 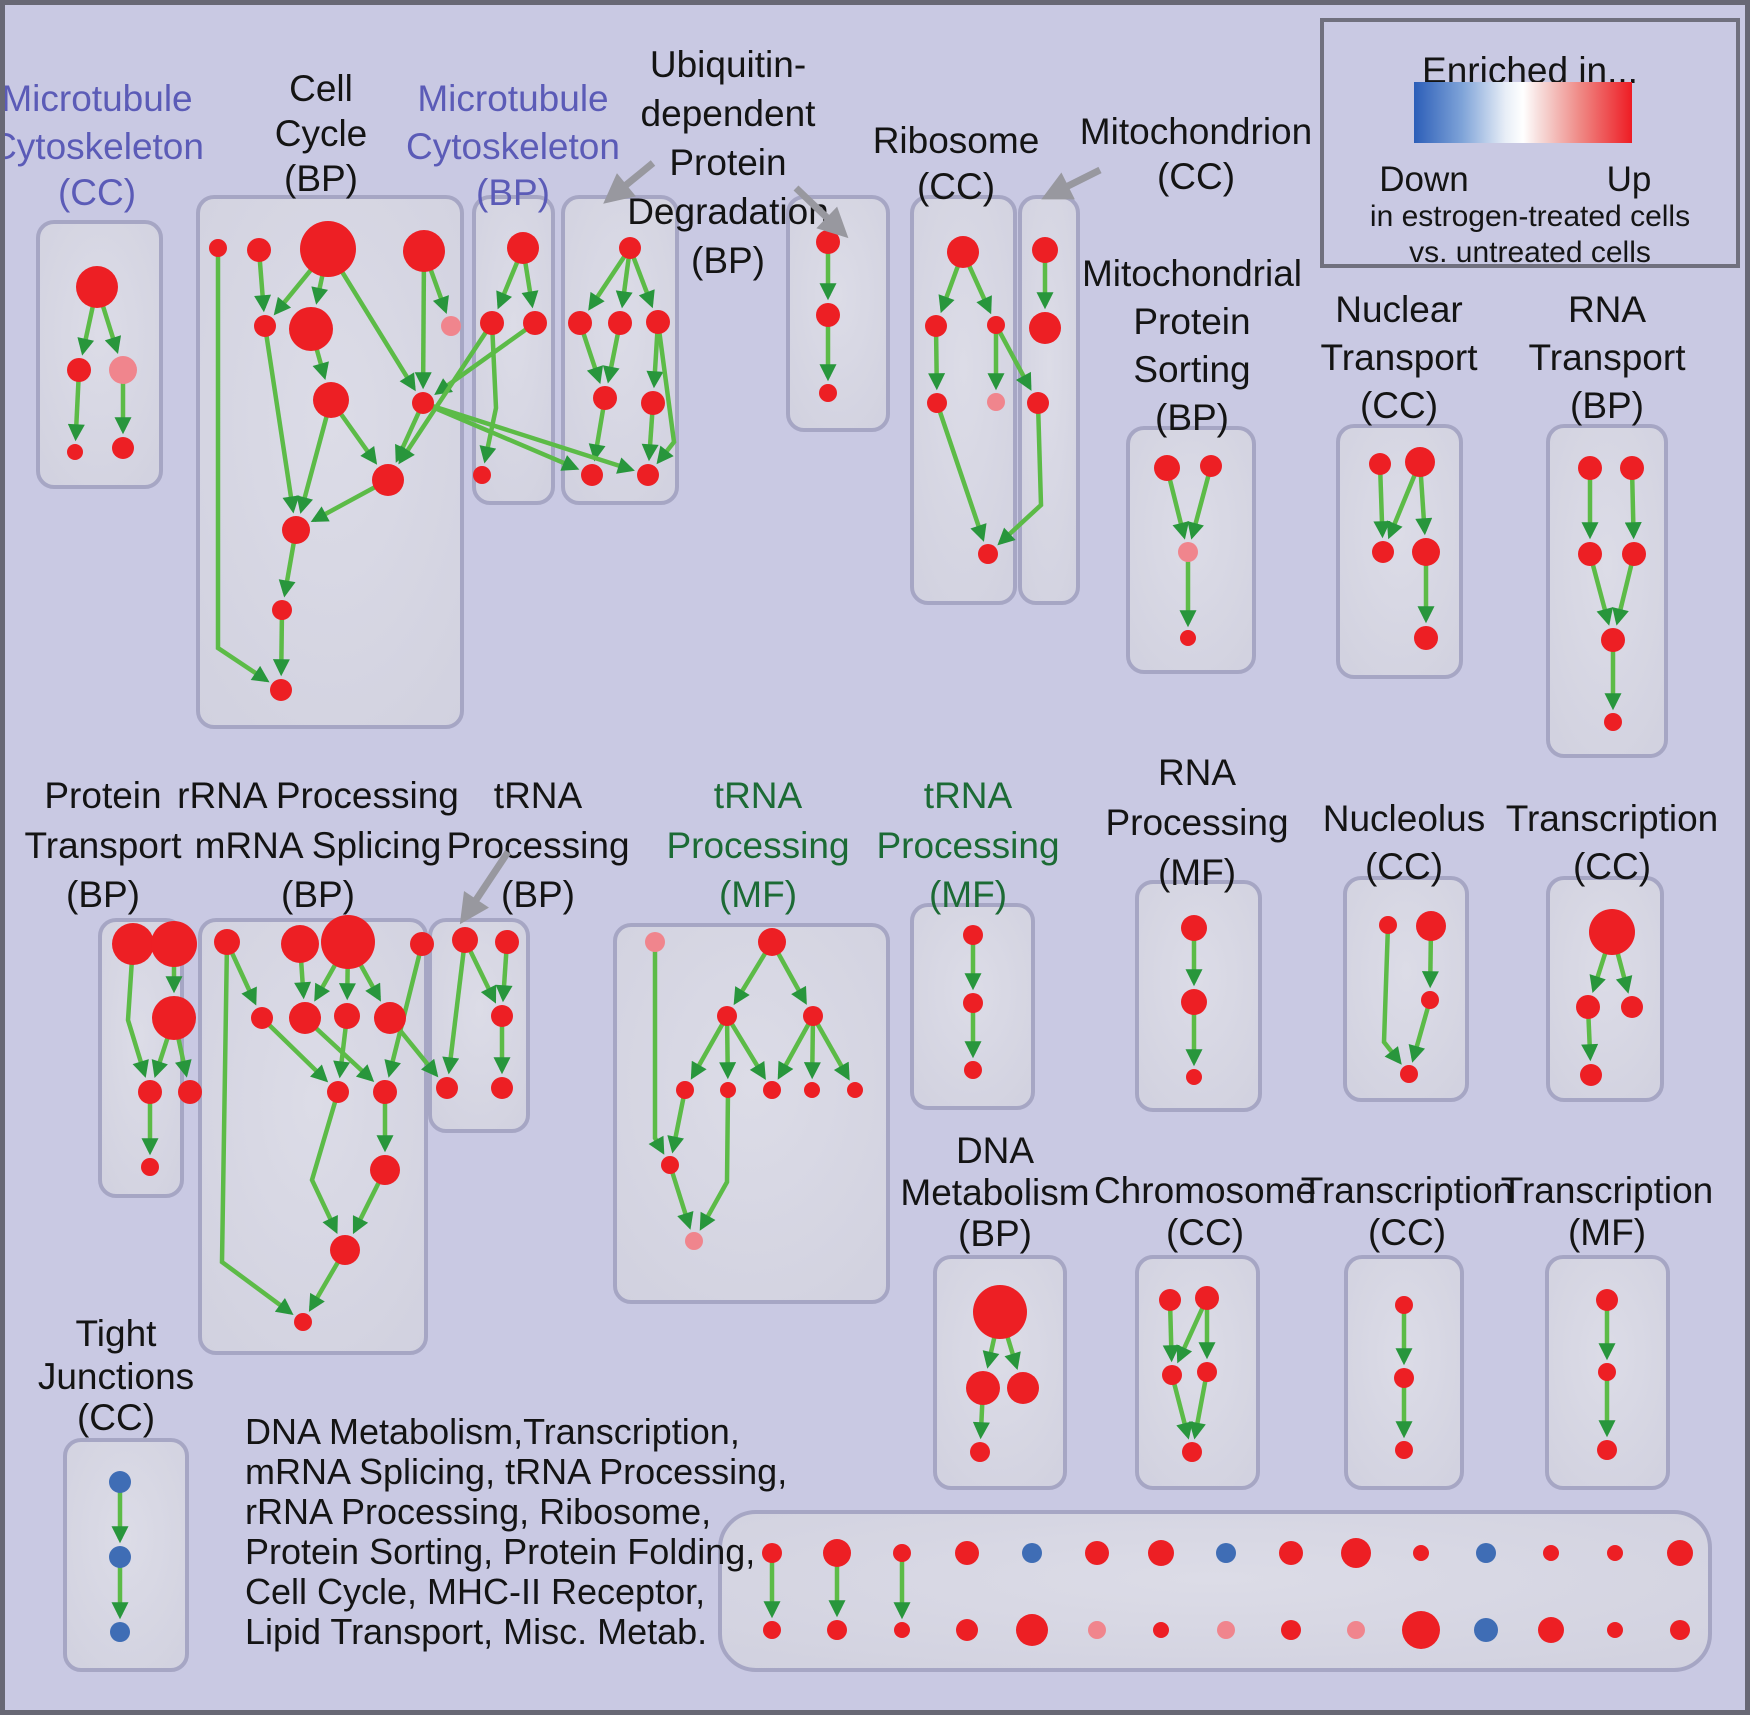 What do you see at coordinates (1424, 179) in the screenshot?
I see `legend-down-label: Down` at bounding box center [1424, 179].